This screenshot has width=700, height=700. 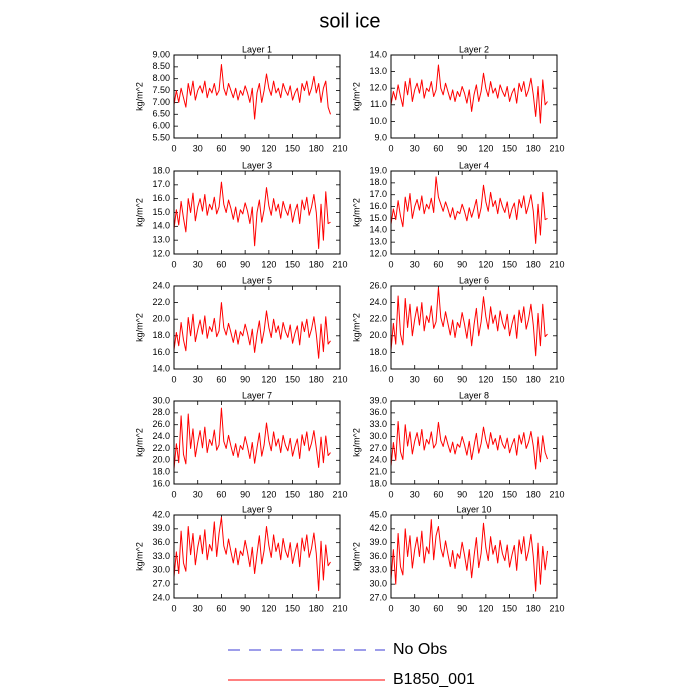 I want to click on page-title: soil ice, so click(x=349, y=21).